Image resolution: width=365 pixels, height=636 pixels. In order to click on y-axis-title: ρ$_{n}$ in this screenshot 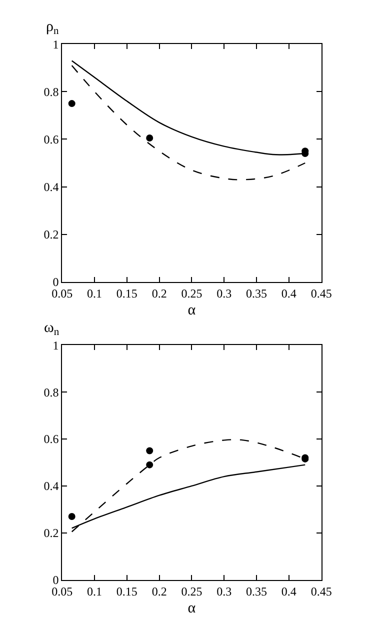, I will do `click(53, 28)`.